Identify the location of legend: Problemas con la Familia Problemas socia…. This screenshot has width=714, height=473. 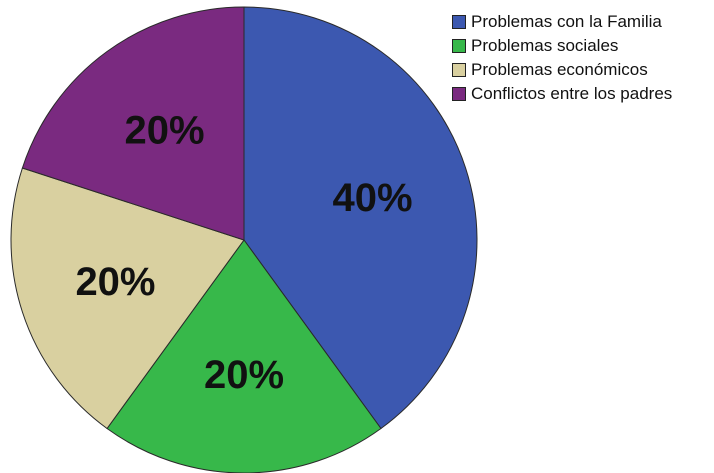
(562, 58).